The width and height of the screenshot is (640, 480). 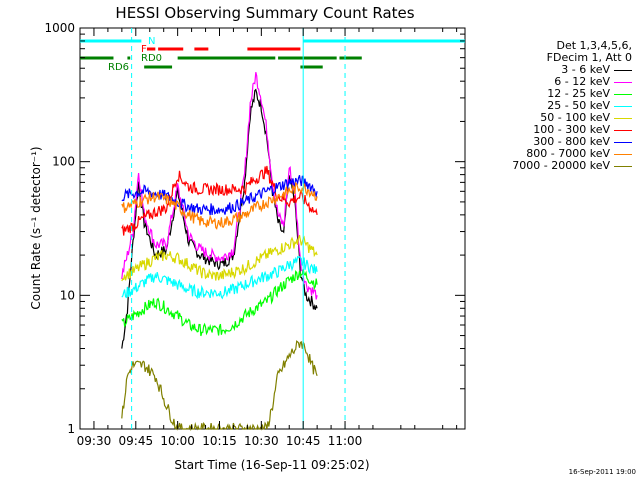 I want to click on legend-item: 6 - 12 keV, so click(x=572, y=82).